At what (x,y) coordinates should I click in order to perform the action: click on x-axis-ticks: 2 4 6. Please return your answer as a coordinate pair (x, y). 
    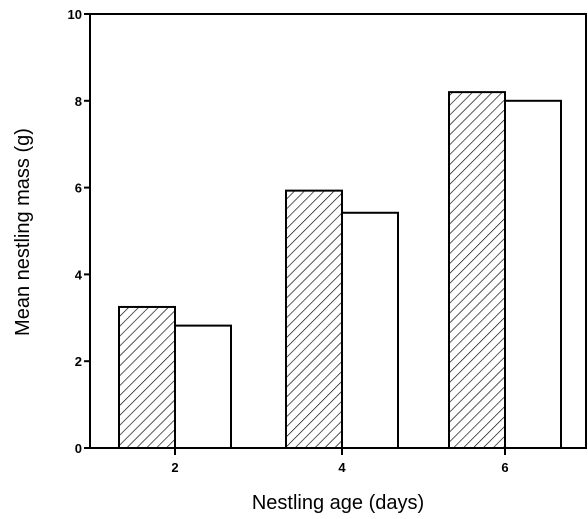
    Looking at the image, I should click on (340, 461).